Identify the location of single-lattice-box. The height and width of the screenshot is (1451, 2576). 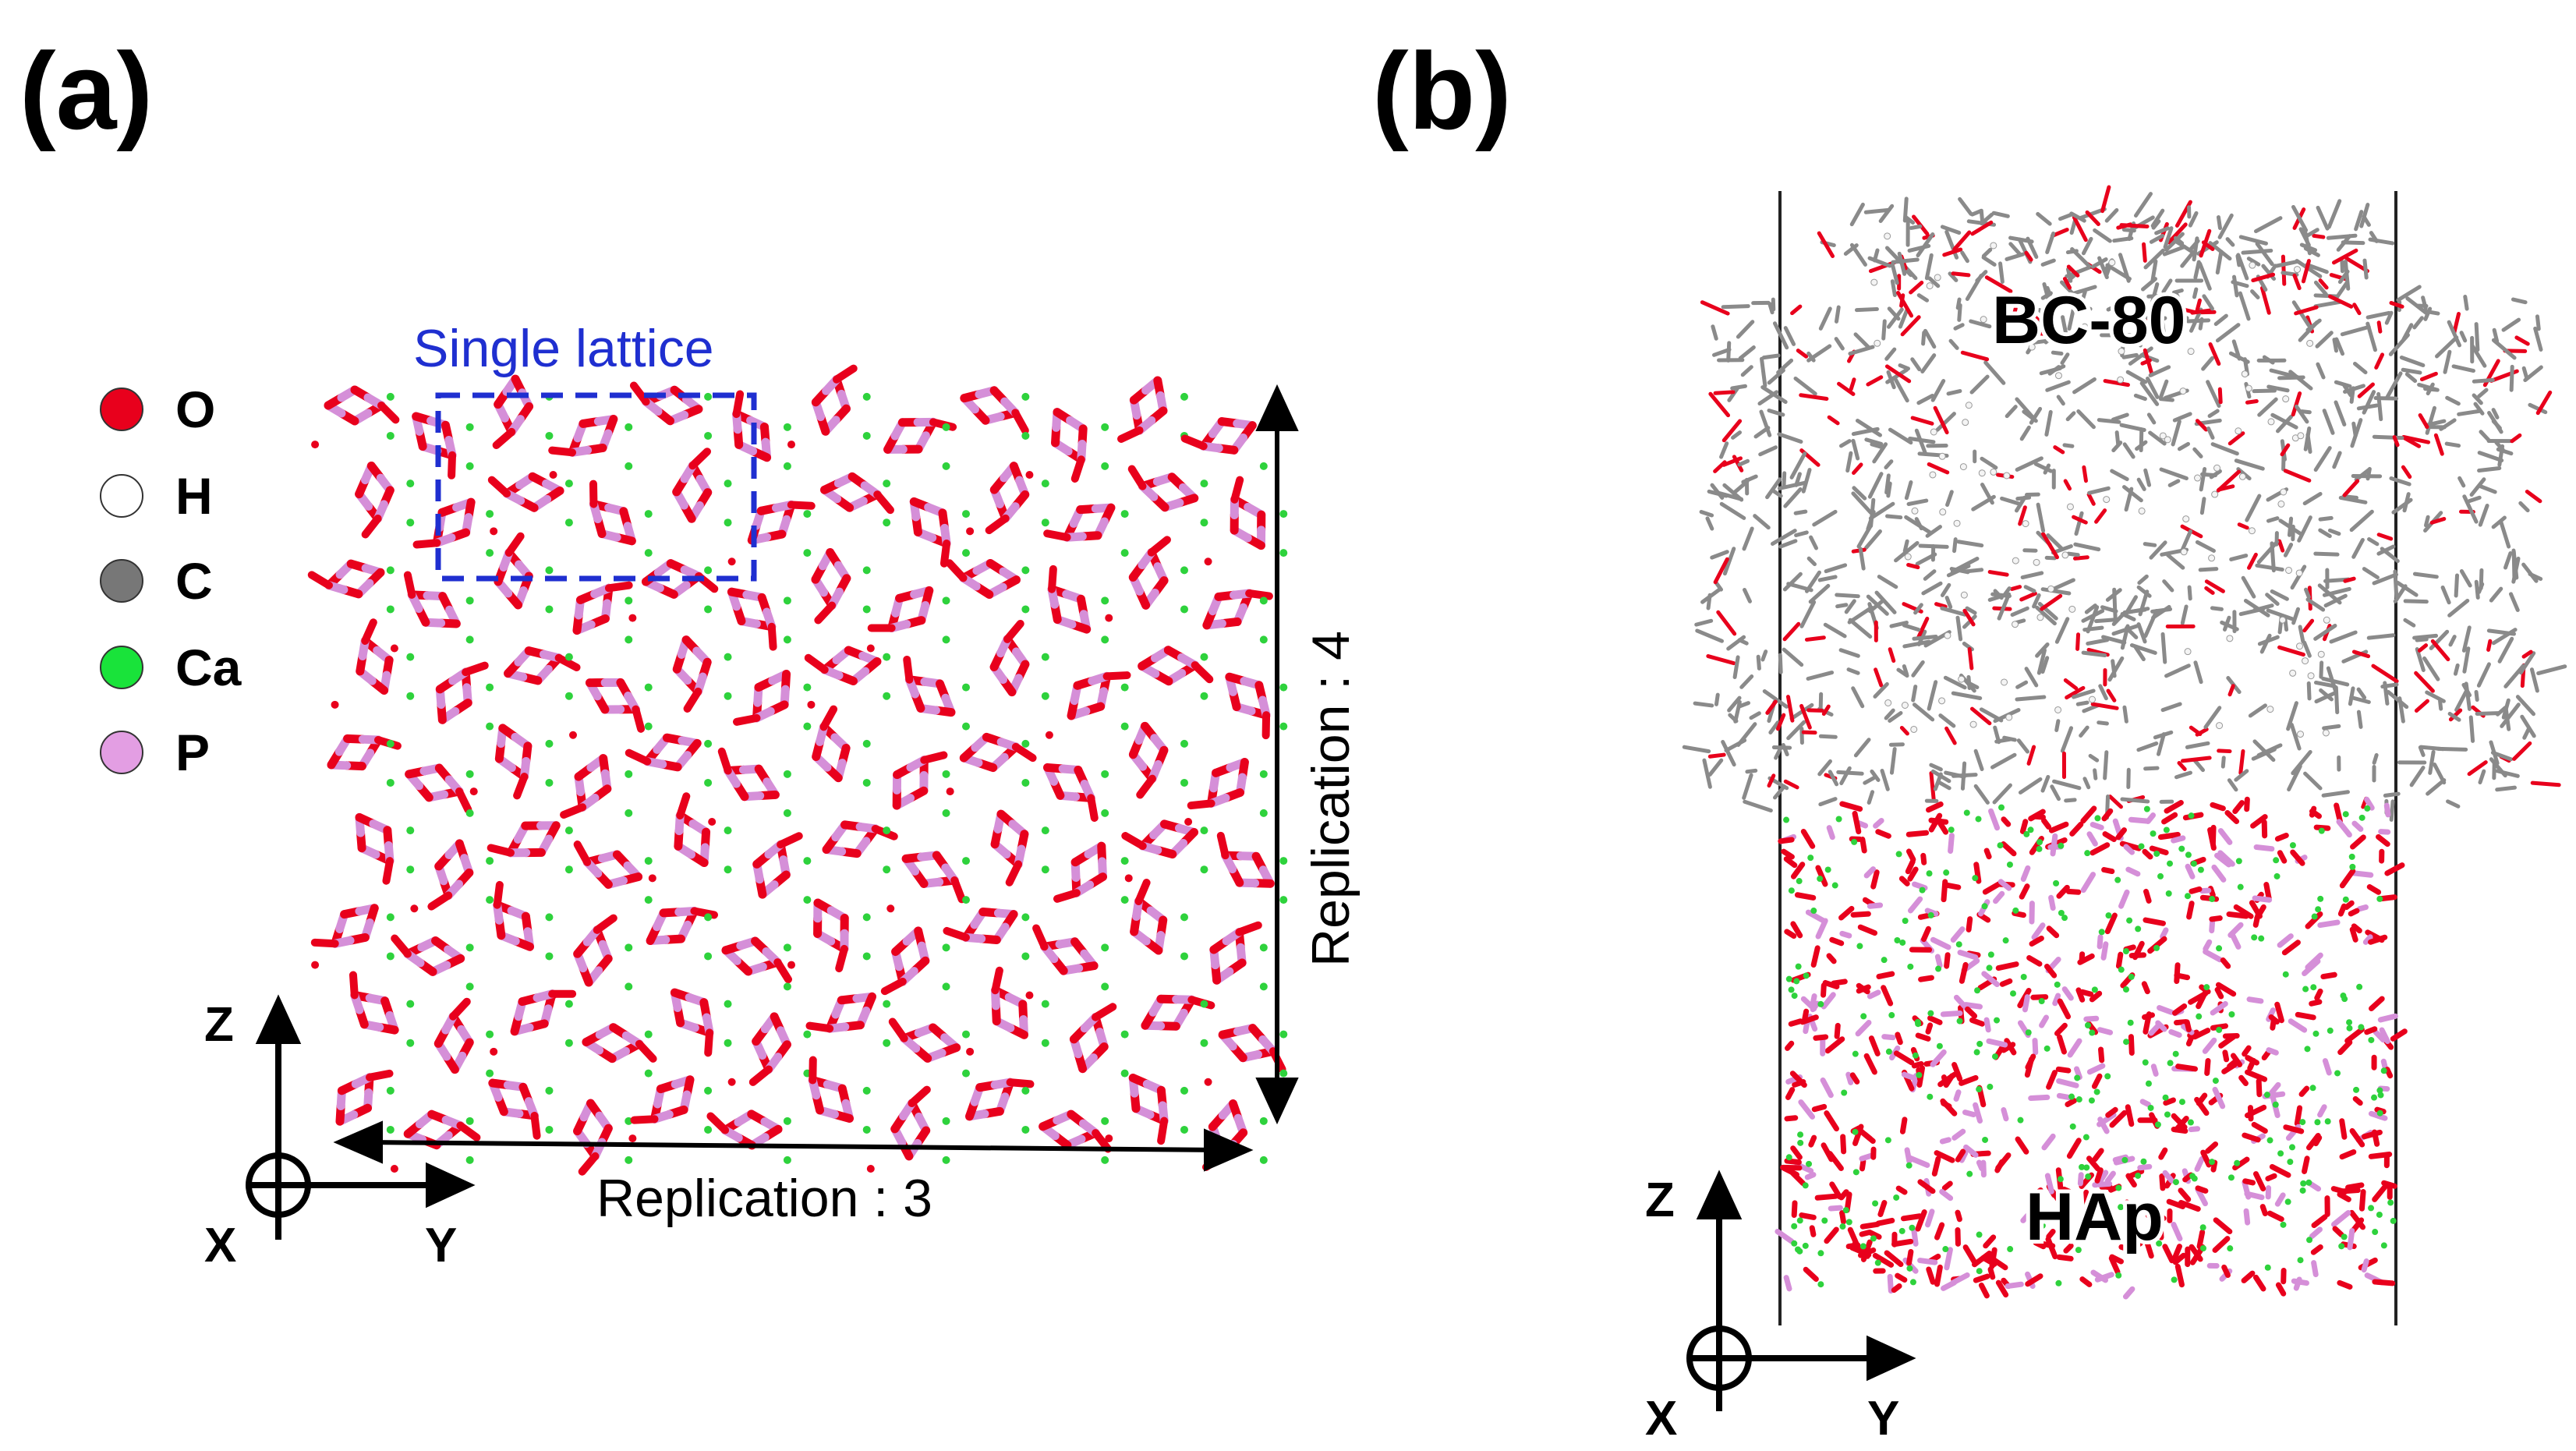
(596, 487).